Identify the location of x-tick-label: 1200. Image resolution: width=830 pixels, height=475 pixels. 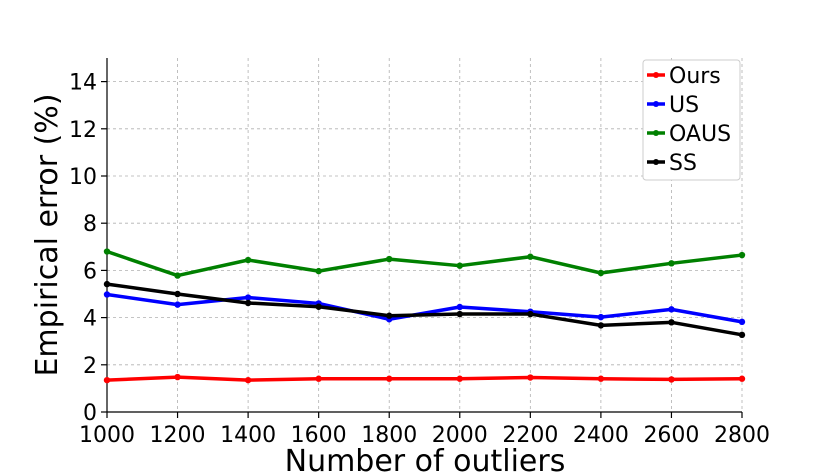
(178, 435).